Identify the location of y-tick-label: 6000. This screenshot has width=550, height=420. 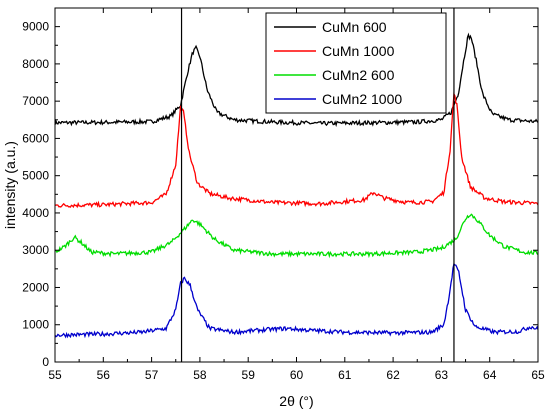
(35, 138).